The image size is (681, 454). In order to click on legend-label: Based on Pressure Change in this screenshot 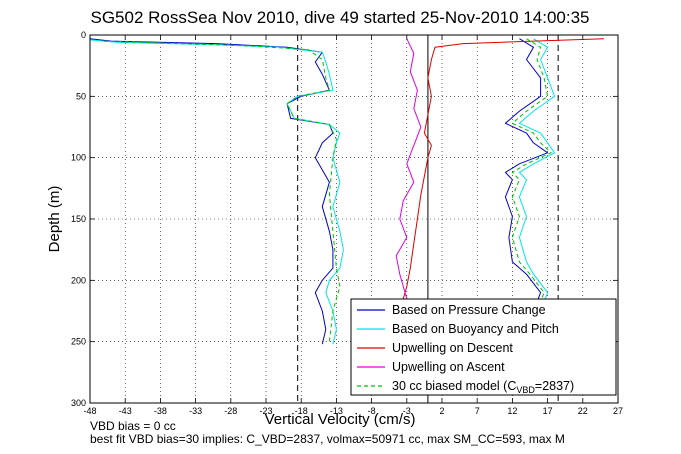, I will do `click(469, 310)`.